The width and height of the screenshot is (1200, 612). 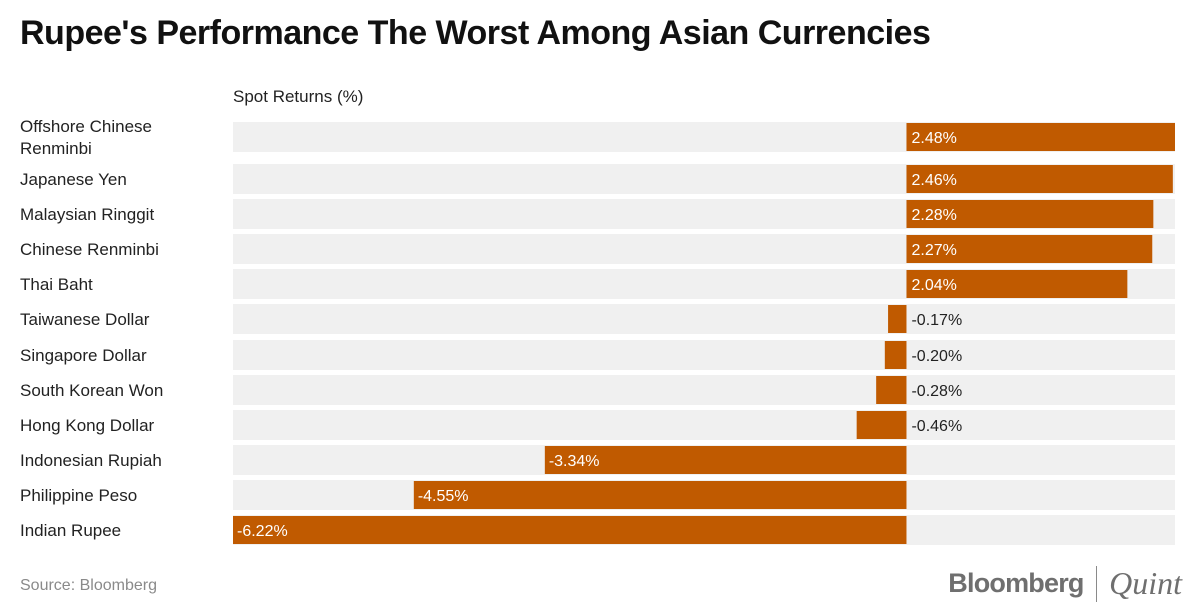 What do you see at coordinates (298, 96) in the screenshot?
I see `axis-label: Spot Returns (%)` at bounding box center [298, 96].